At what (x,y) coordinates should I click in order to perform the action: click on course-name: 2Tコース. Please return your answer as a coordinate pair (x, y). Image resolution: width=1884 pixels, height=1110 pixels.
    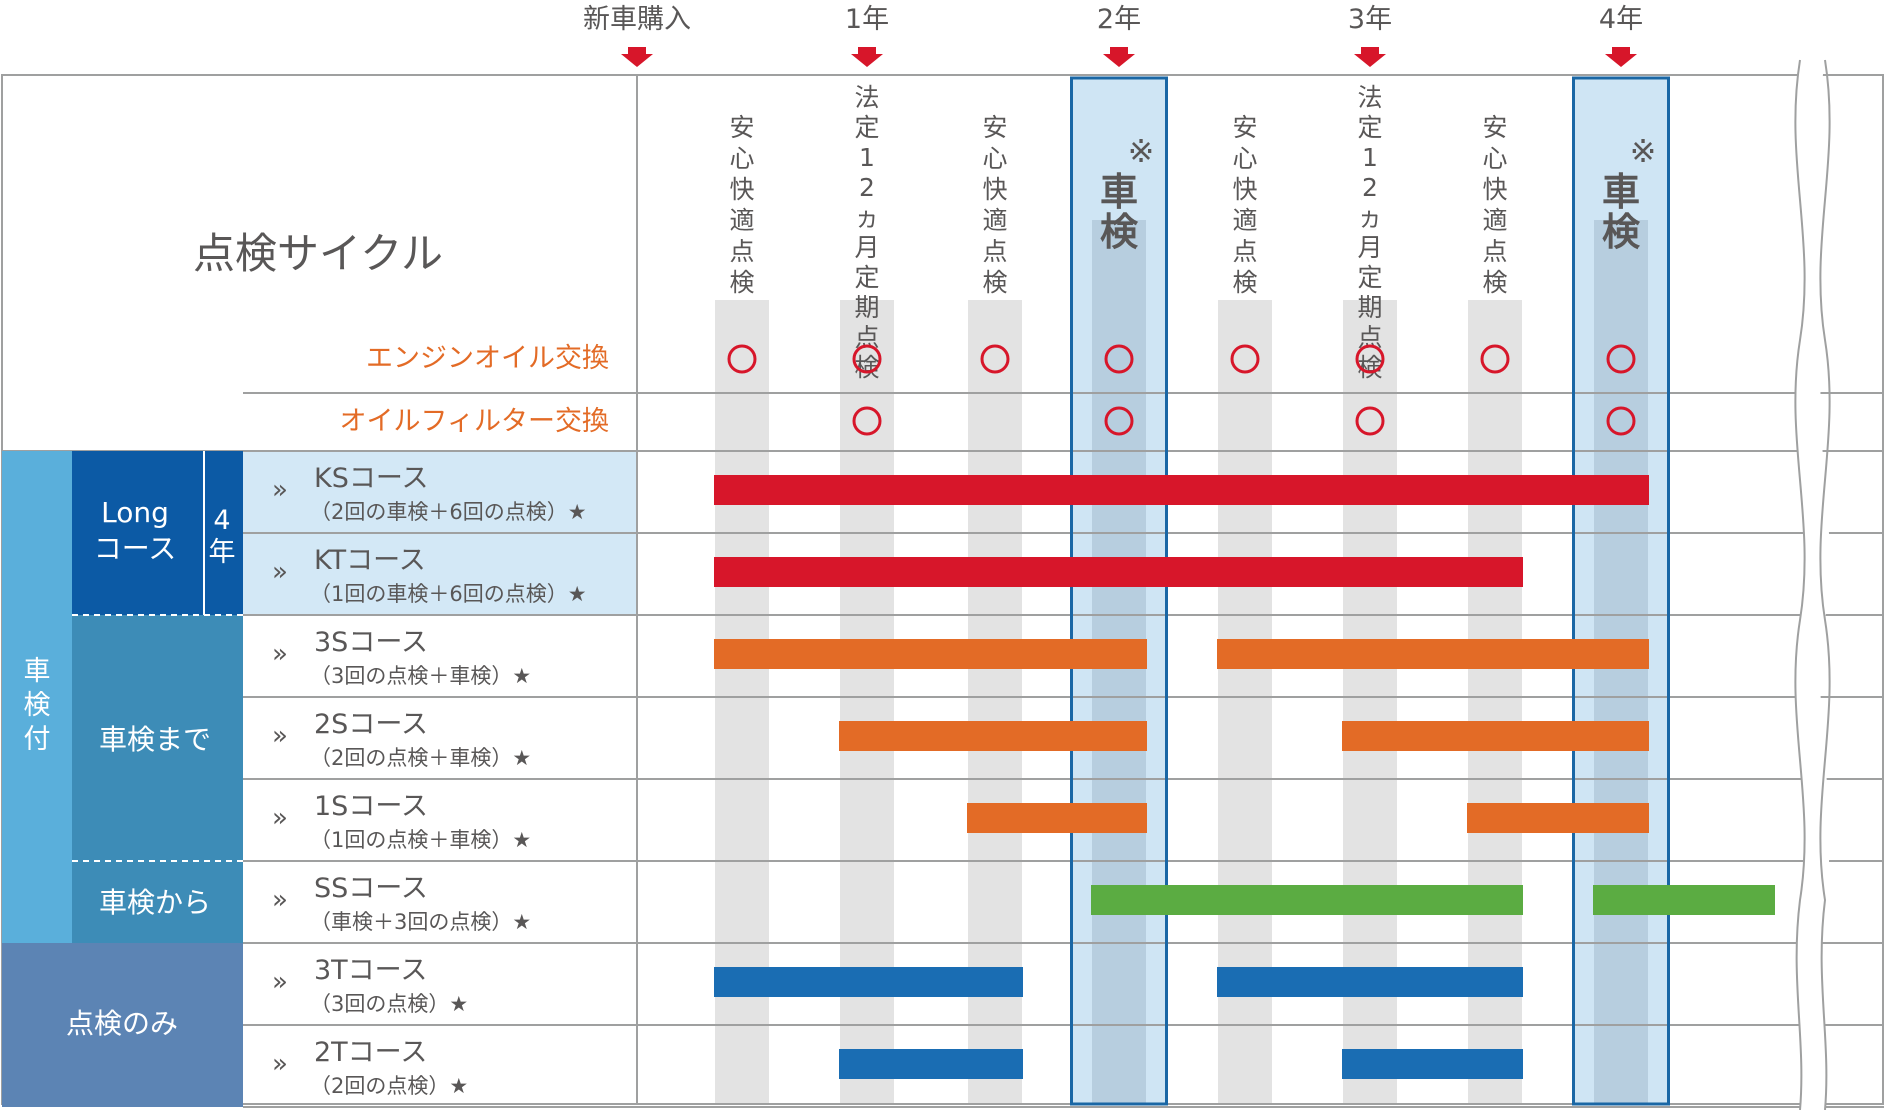
    Looking at the image, I should click on (370, 1052).